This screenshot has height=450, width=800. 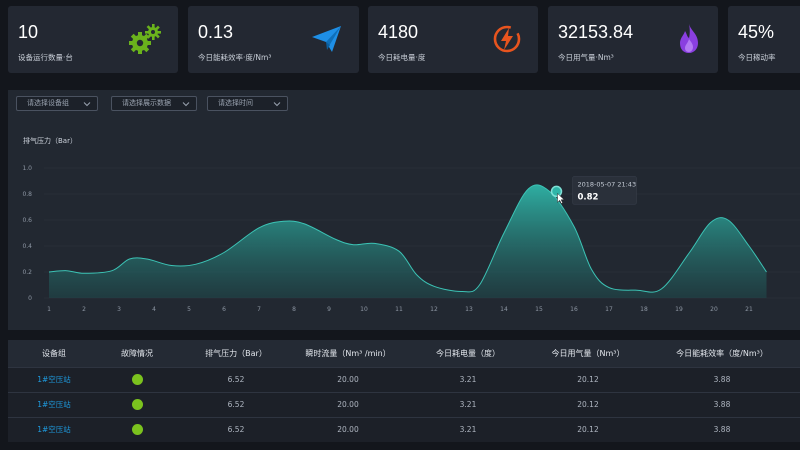 I want to click on kpi-value: 45%, so click(x=756, y=32).